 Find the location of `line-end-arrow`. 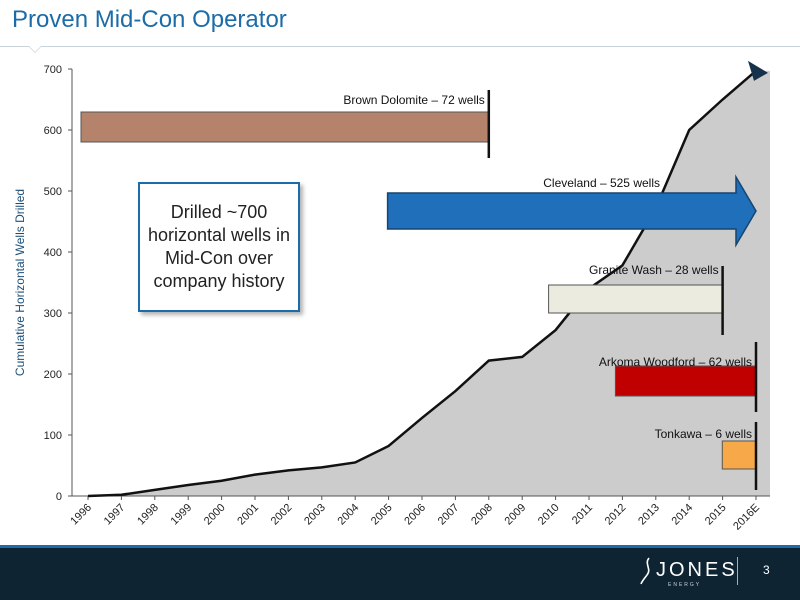

line-end-arrow is located at coordinates (758, 70).